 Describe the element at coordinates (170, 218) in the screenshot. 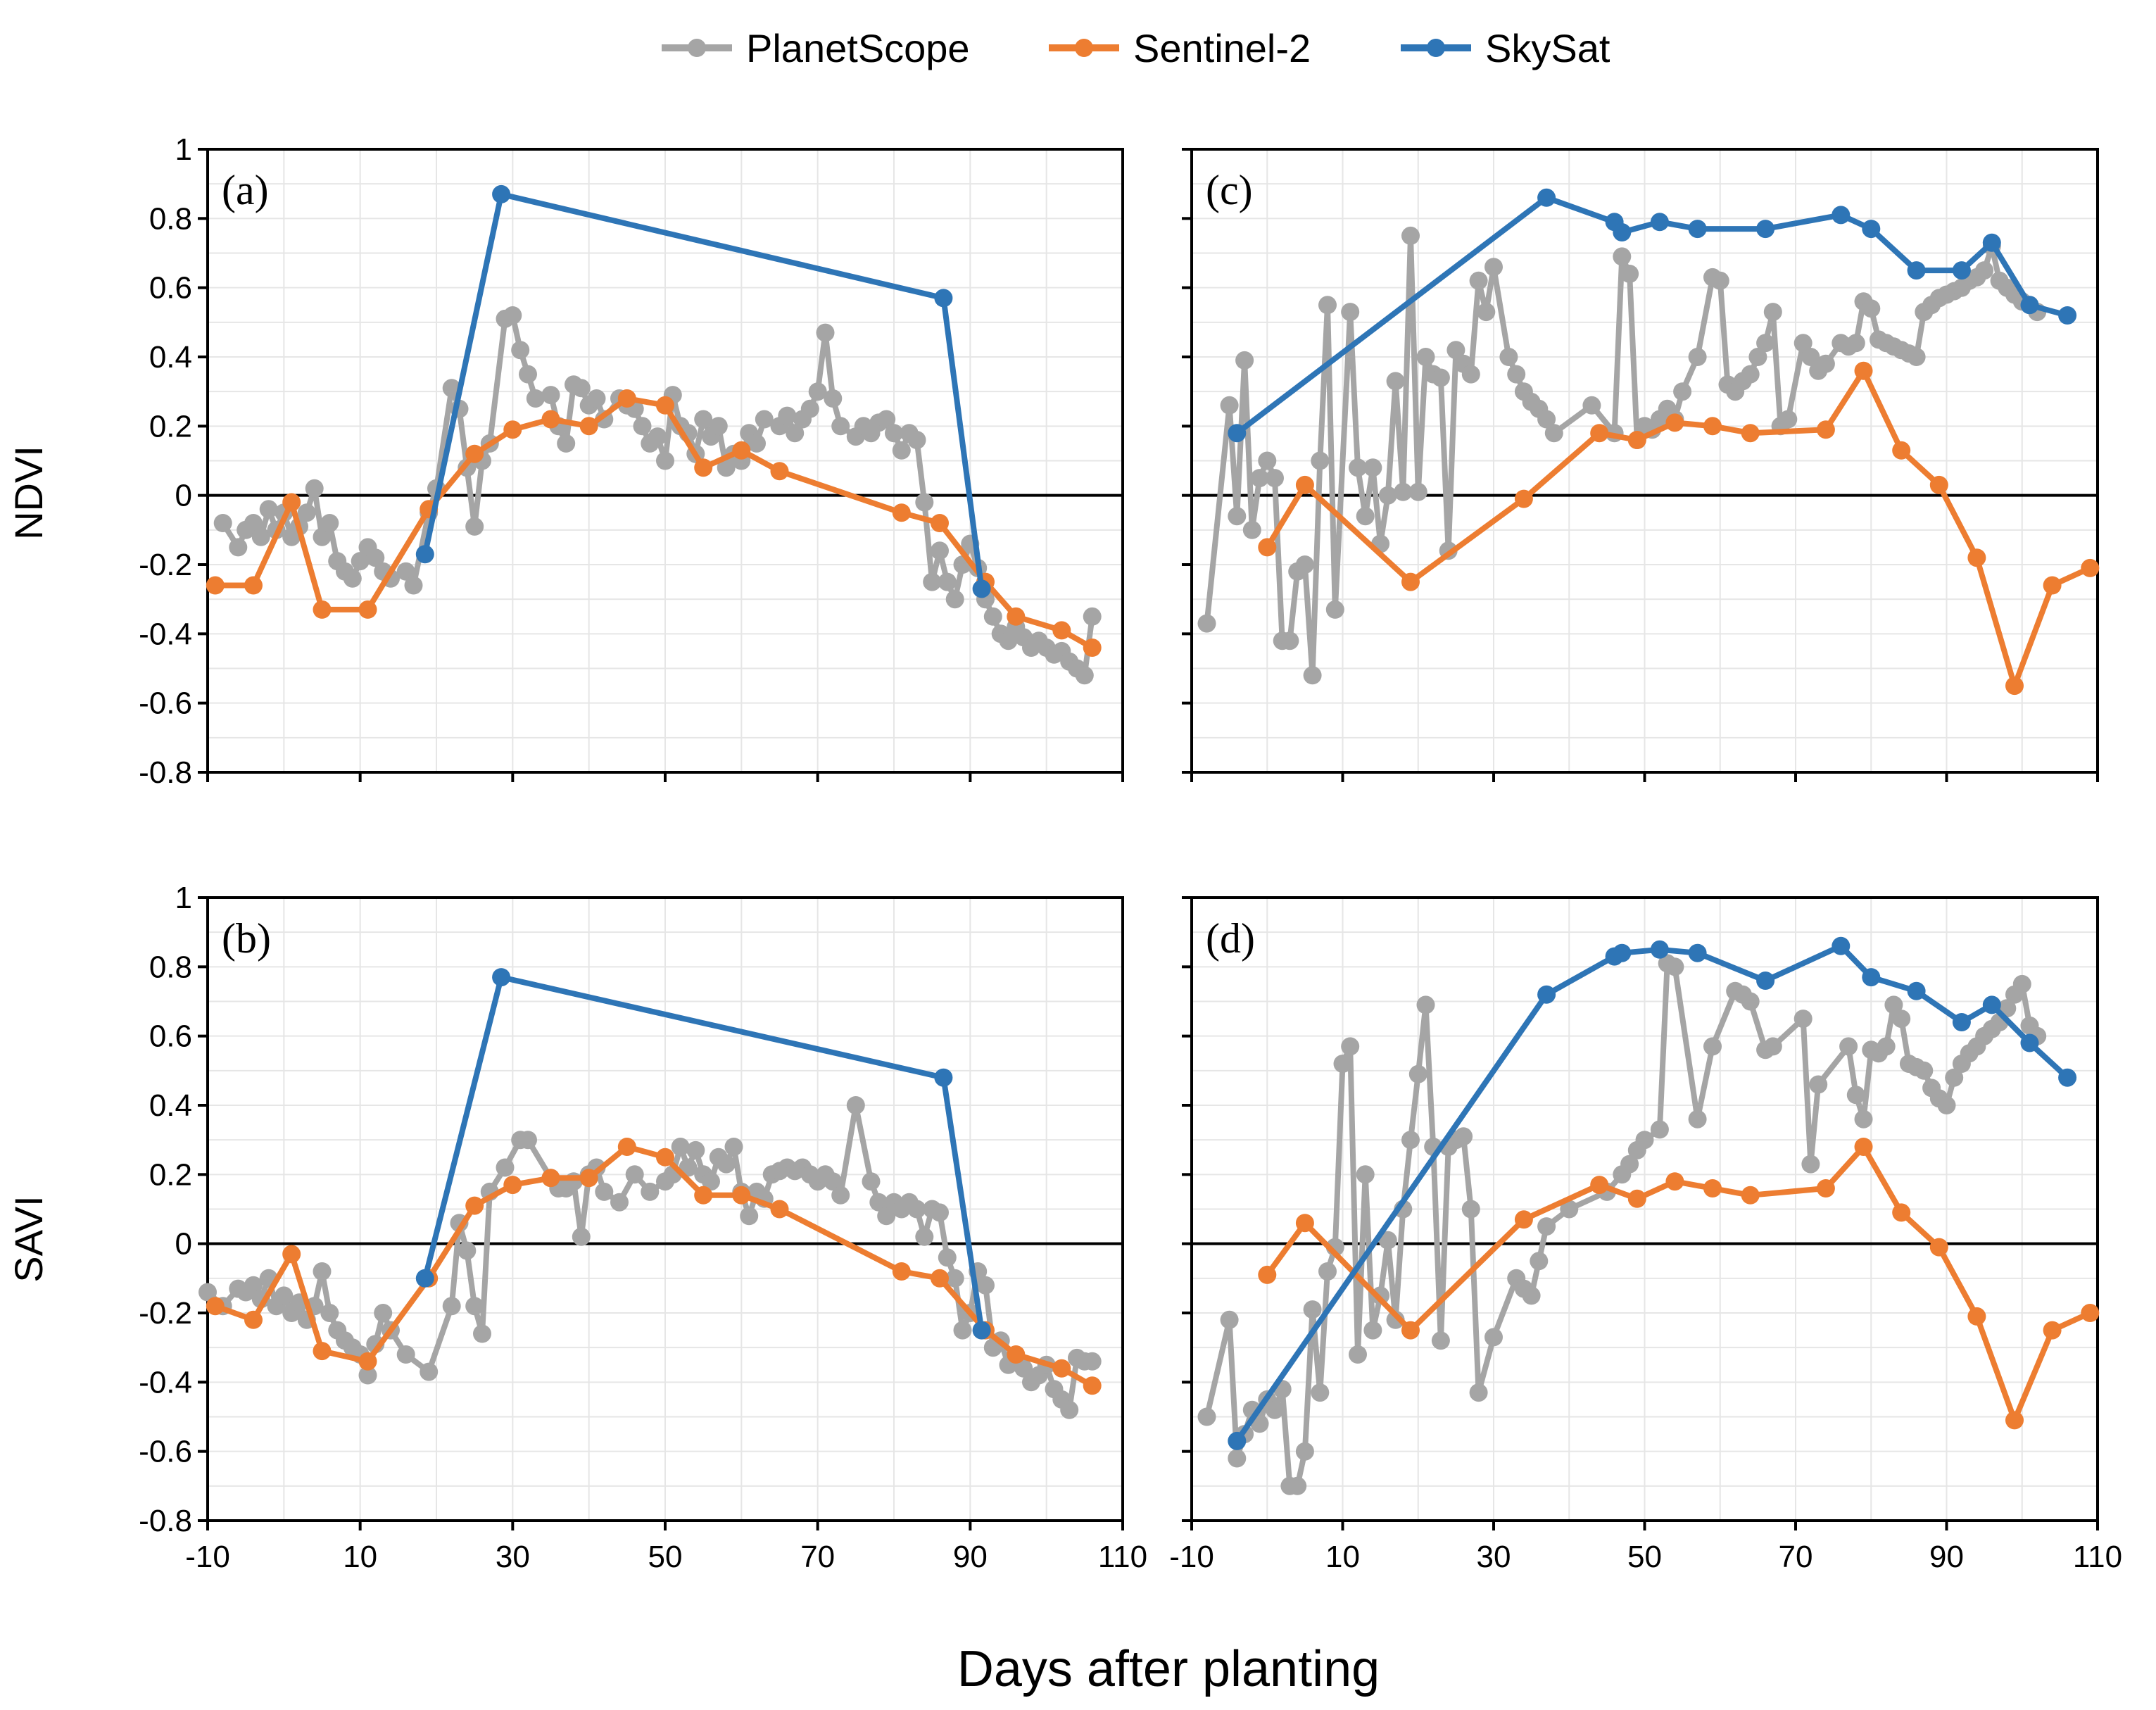

I see `y-tick-label: 0.8` at that location.